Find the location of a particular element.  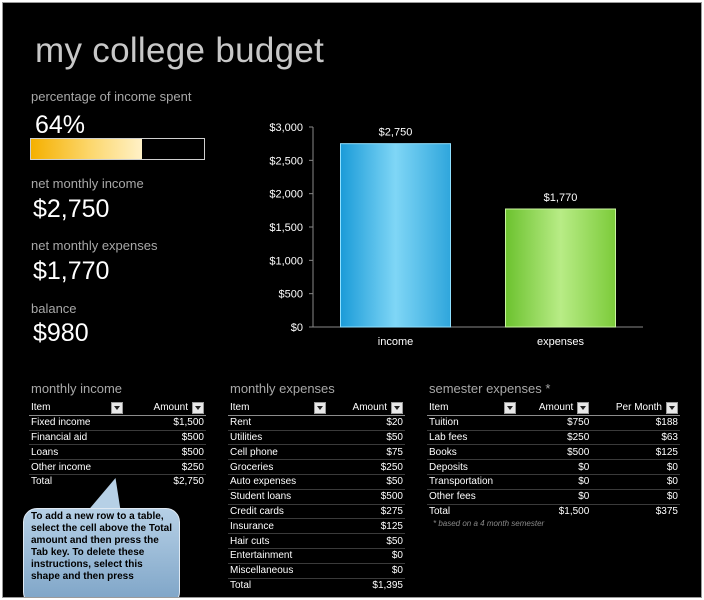

cell-item: Entertainment is located at coordinates (278, 556).